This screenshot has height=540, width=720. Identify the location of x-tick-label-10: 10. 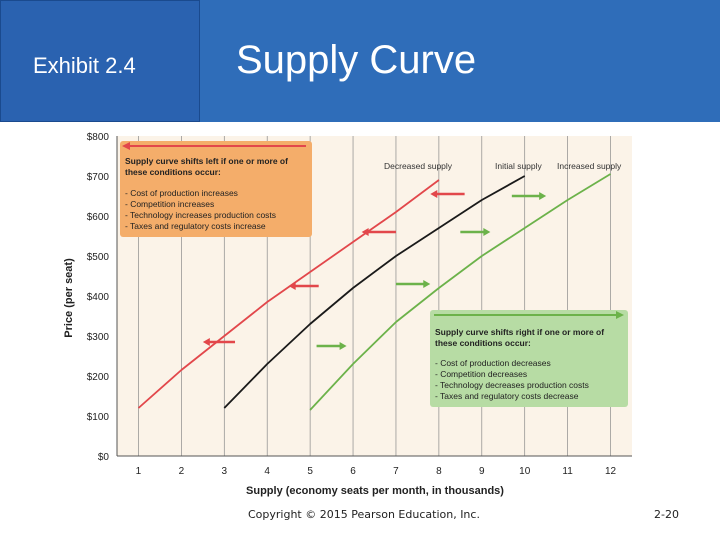
(525, 471).